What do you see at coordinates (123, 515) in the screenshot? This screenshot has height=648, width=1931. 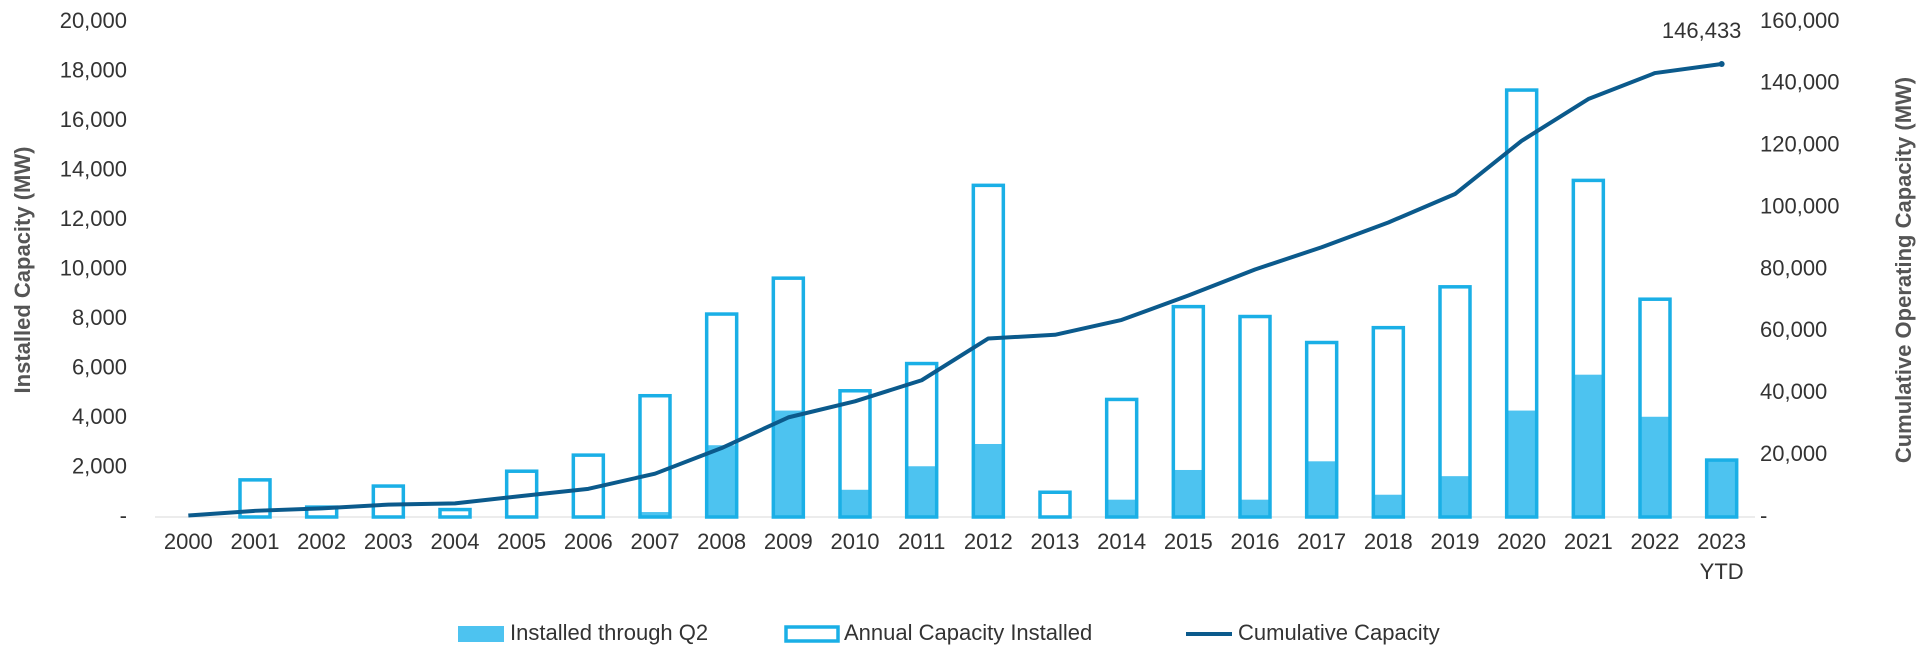 I see `y-tick-label: -` at bounding box center [123, 515].